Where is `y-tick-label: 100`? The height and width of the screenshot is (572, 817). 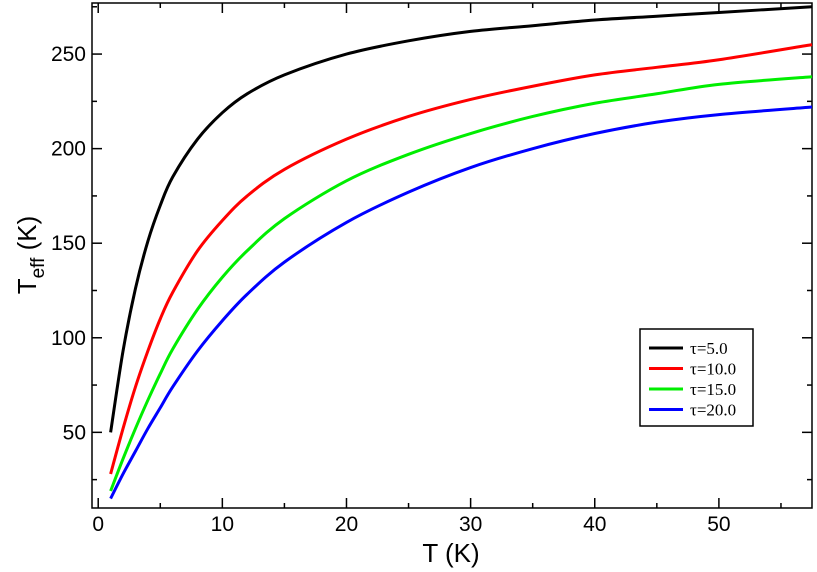 y-tick-label: 100 is located at coordinates (68, 338).